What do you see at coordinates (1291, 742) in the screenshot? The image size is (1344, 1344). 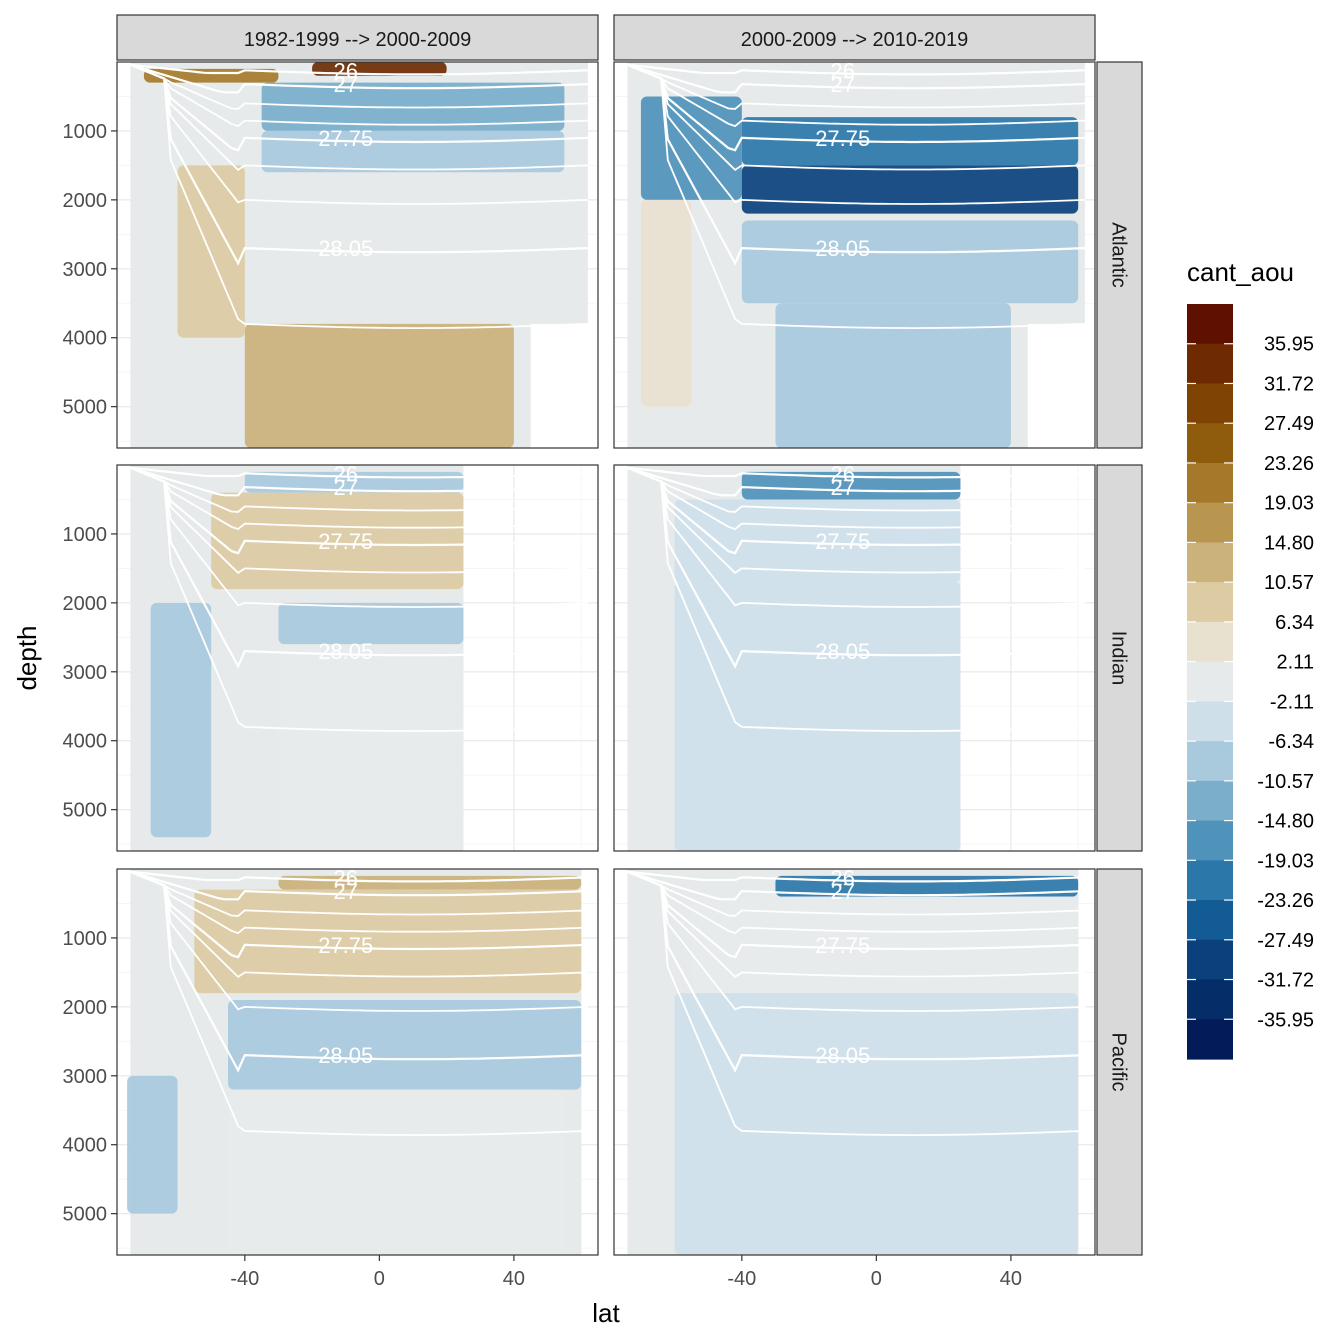 I see `legend-label: -6.34` at bounding box center [1291, 742].